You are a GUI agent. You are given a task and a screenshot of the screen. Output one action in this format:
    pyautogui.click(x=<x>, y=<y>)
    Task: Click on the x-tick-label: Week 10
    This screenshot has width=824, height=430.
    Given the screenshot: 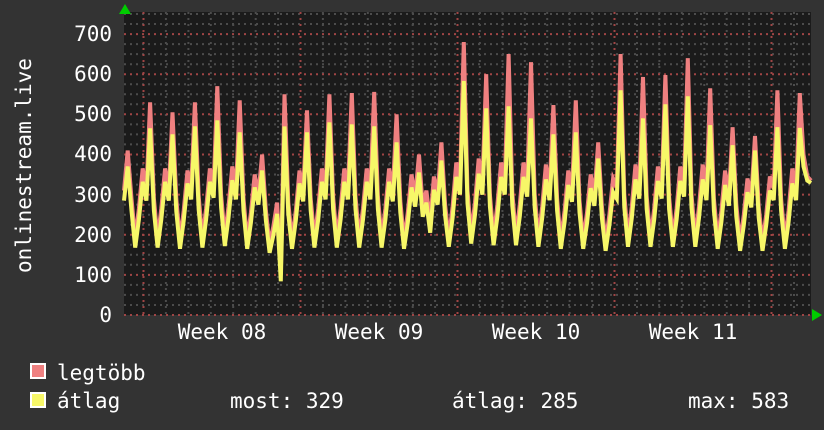 What is the action you would take?
    pyautogui.click(x=536, y=332)
    